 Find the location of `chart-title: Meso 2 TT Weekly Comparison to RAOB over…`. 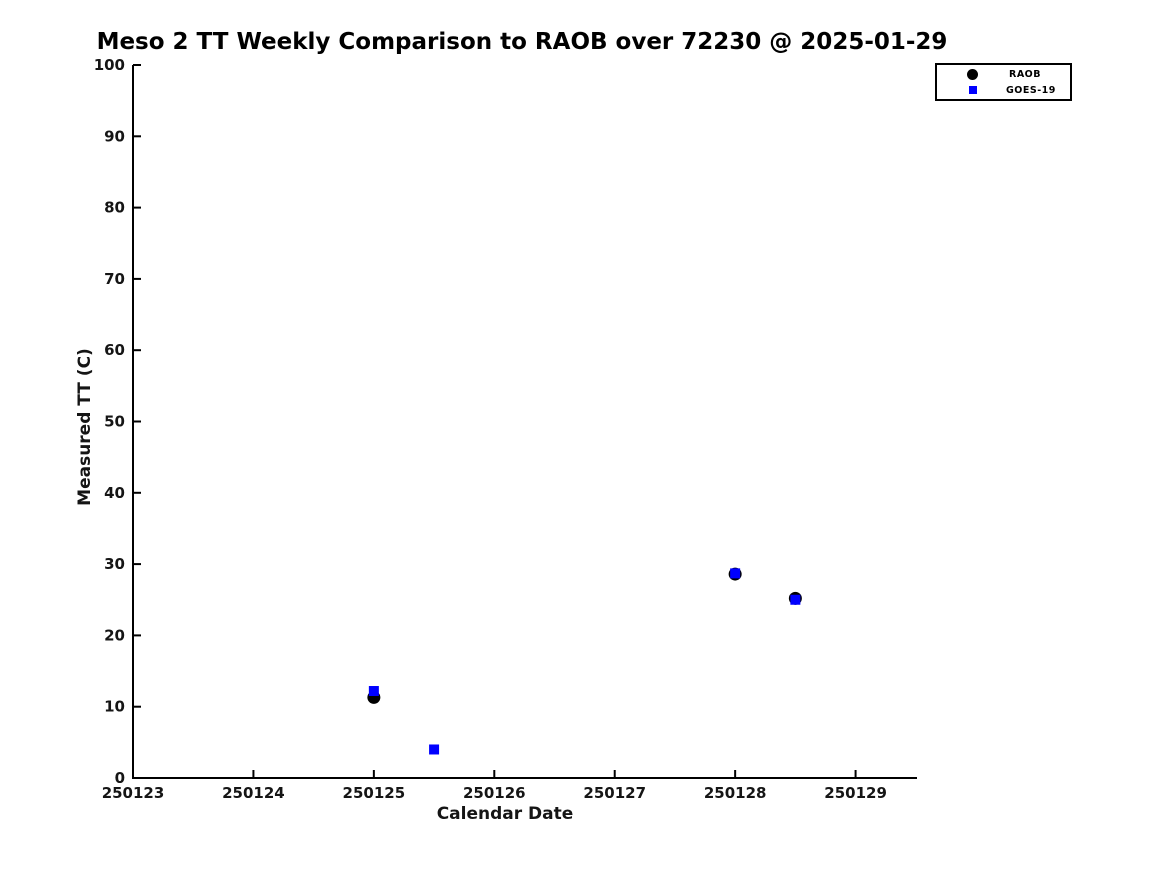

chart-title: Meso 2 TT Weekly Comparison to RAOB over… is located at coordinates (522, 42).